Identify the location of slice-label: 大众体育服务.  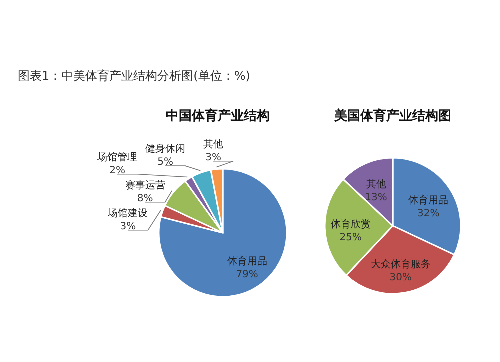
(400, 264).